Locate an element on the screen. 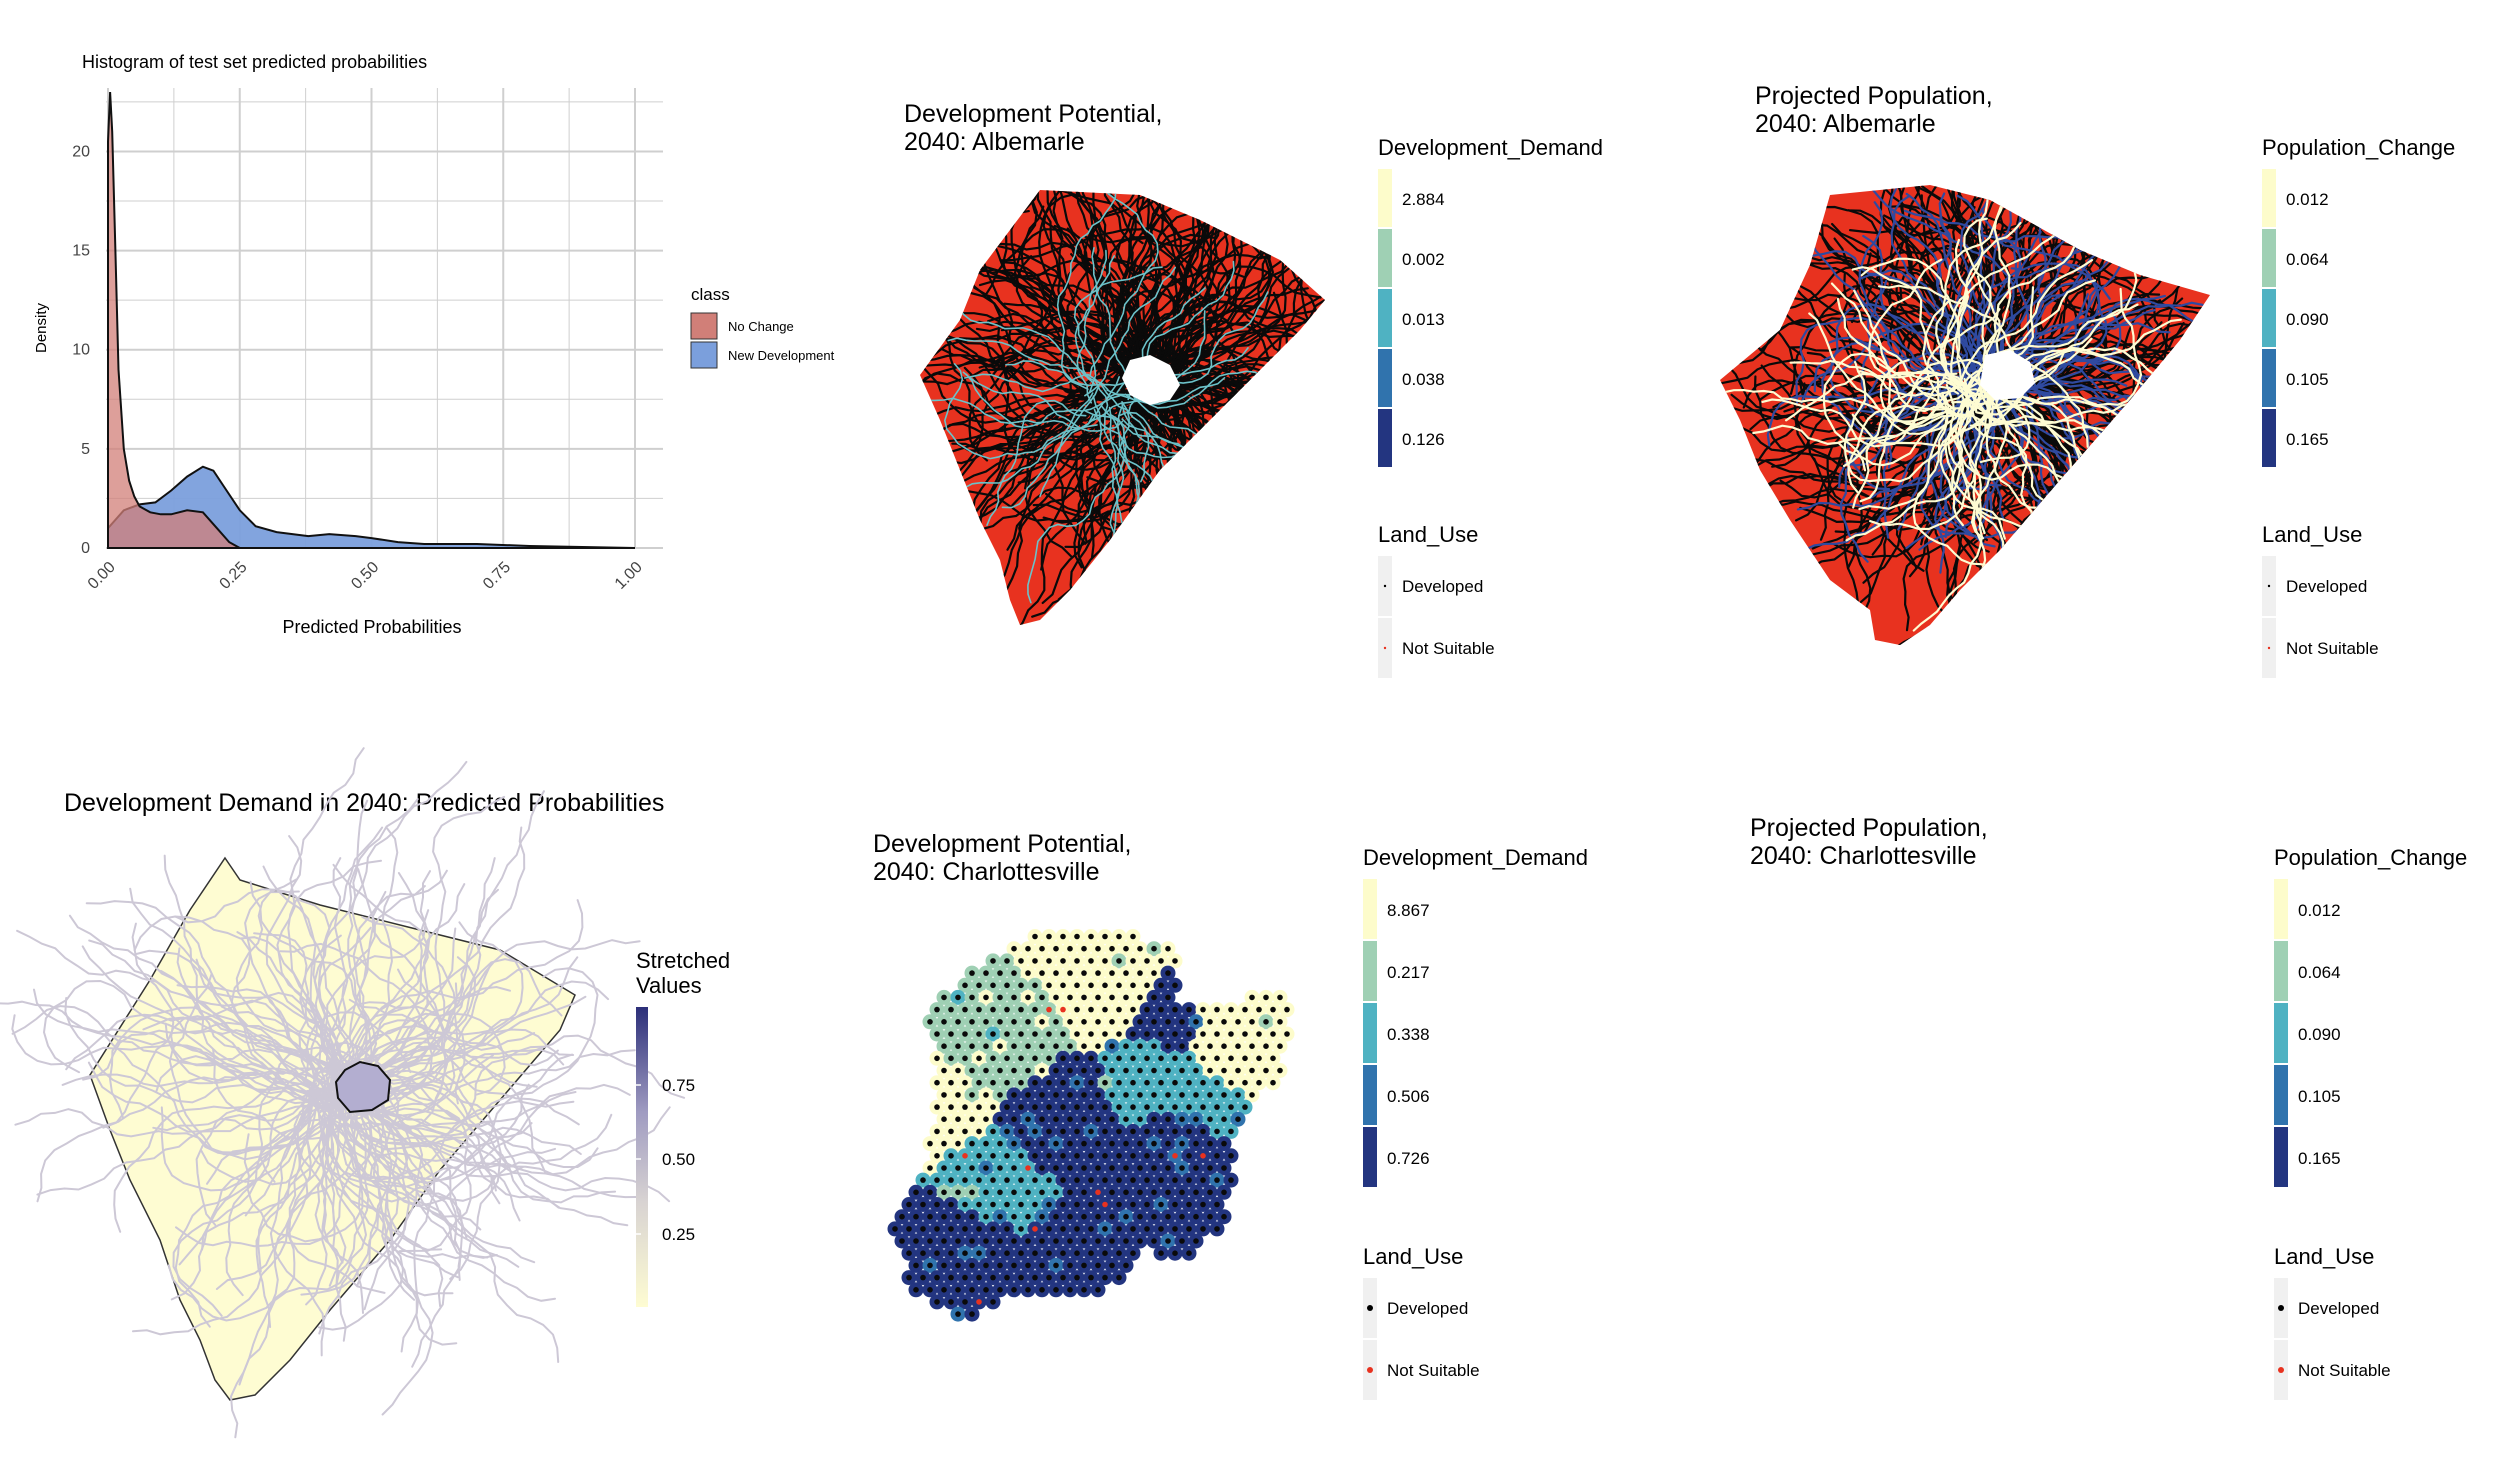 Image resolution: width=2496 pixels, height=1460 pixels. legend-entry-label: 0.217 is located at coordinates (1408, 972).